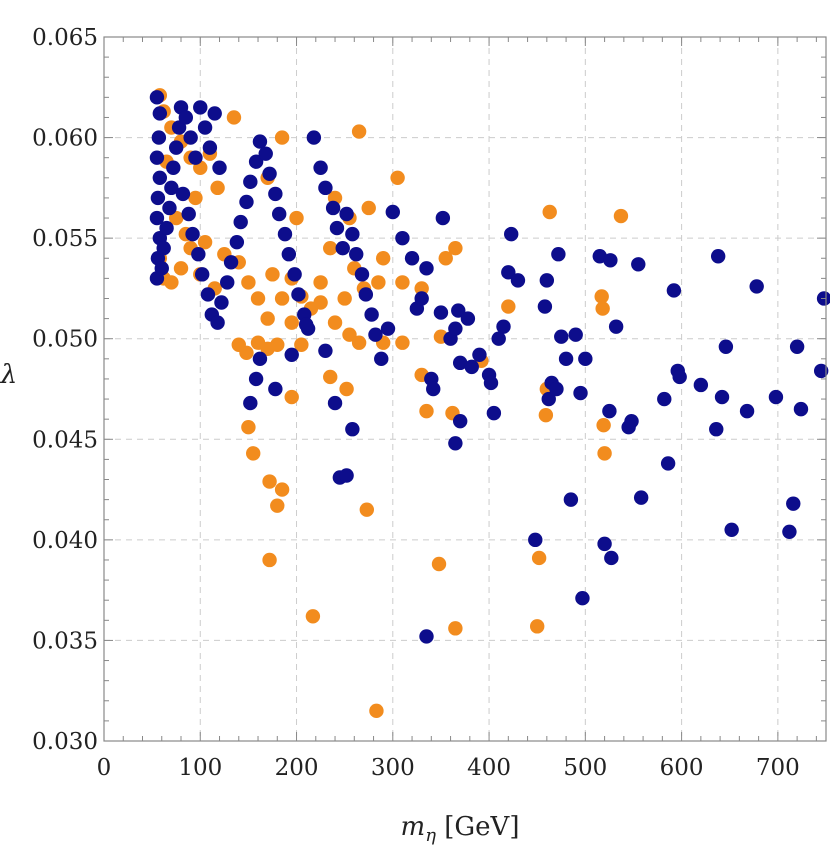 The image size is (830, 846). I want to click on y-axis-title: λ, so click(8, 375).